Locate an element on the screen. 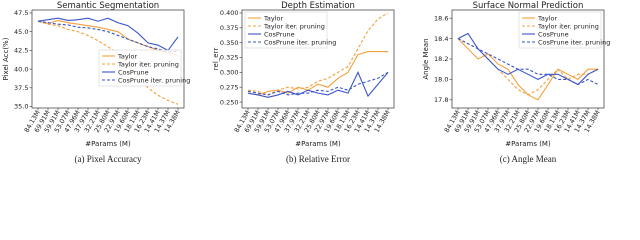 The height and width of the screenshot is (240, 640). y-tick-label: 0.400 is located at coordinates (229, 13).